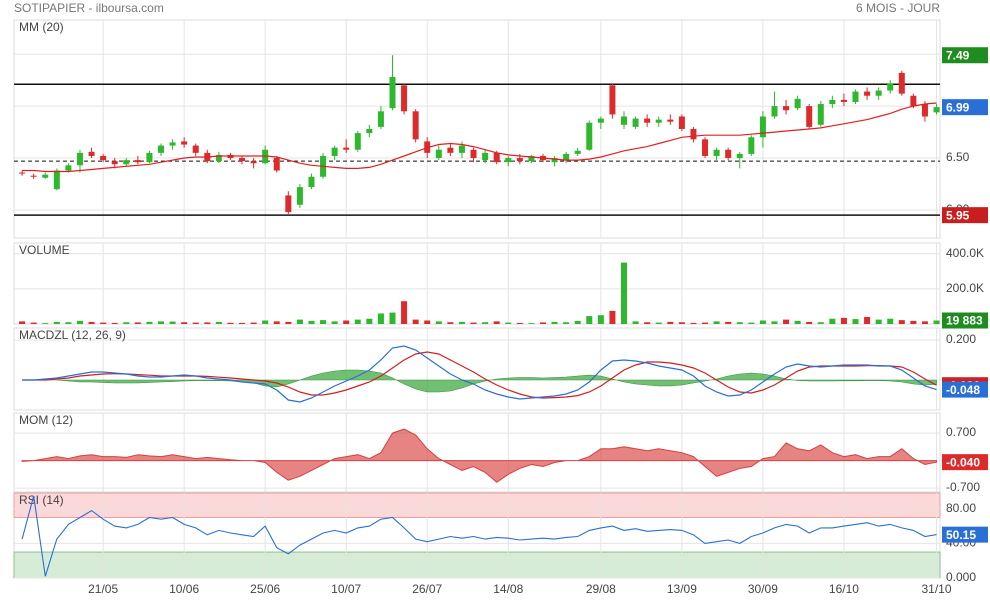 This screenshot has height=600, width=990. I want to click on oversold-band, so click(477, 565).